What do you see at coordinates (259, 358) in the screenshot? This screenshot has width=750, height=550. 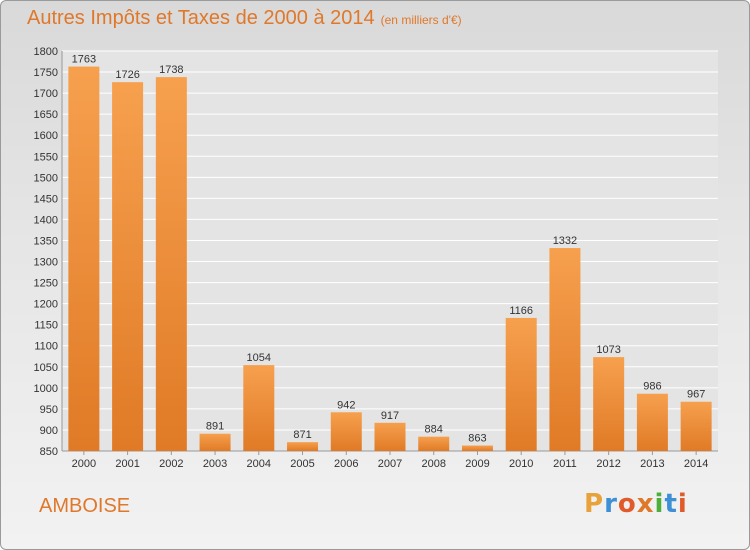 I see `bar-value-label: 1054` at bounding box center [259, 358].